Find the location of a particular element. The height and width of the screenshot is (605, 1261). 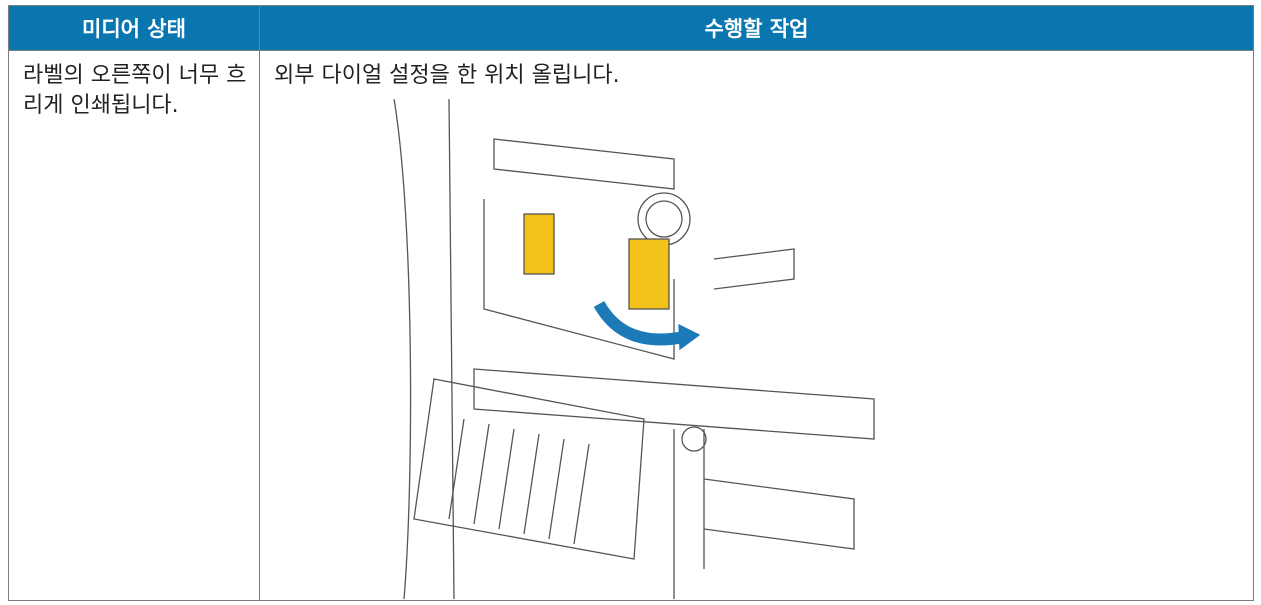

arrow-head is located at coordinates (689, 337).